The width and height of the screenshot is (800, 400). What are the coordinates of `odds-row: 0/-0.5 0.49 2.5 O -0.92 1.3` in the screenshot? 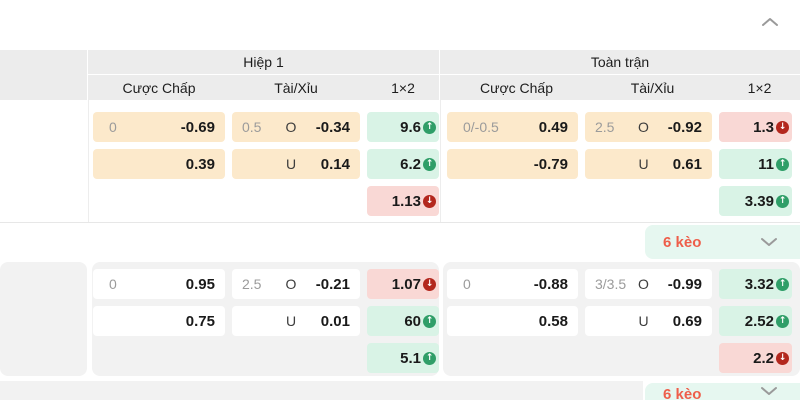 It's located at (620, 127).